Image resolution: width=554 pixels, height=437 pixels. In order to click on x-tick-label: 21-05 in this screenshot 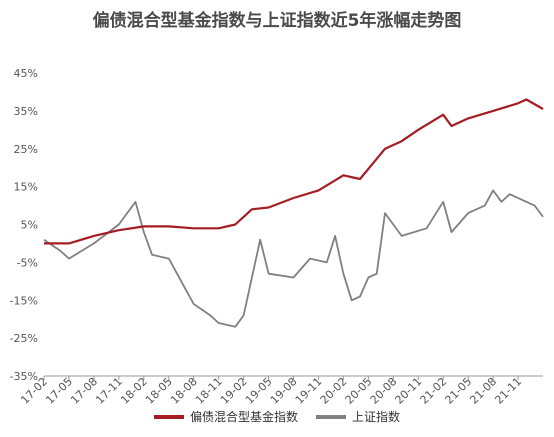, I will do `click(458, 391)`.